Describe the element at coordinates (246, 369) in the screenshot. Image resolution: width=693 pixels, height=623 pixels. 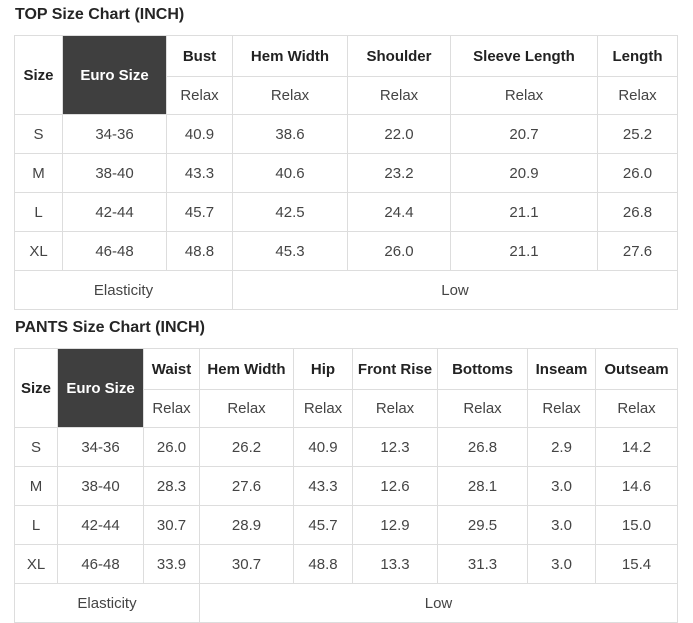
I see `pants-col-hem-width: Hem Width` at that location.